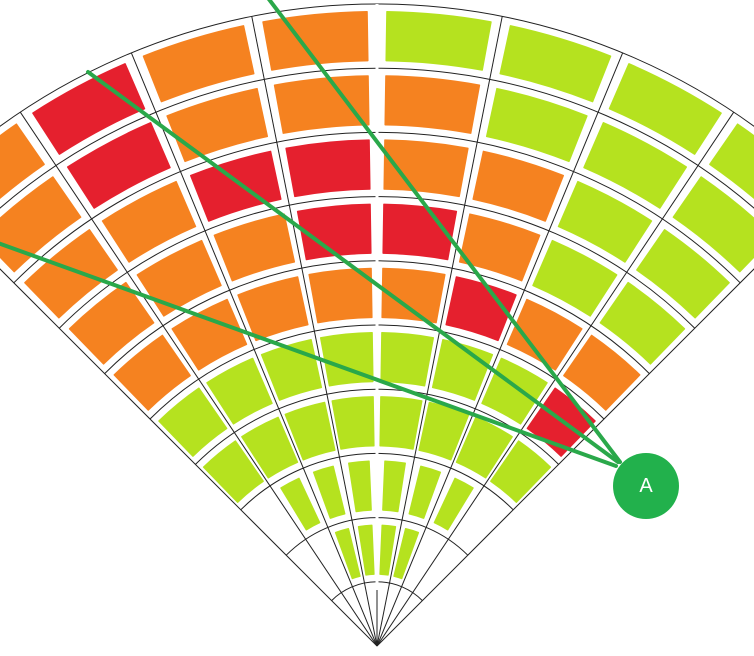 This screenshot has height=656, width=754. I want to click on marker-a: A, so click(646, 486).